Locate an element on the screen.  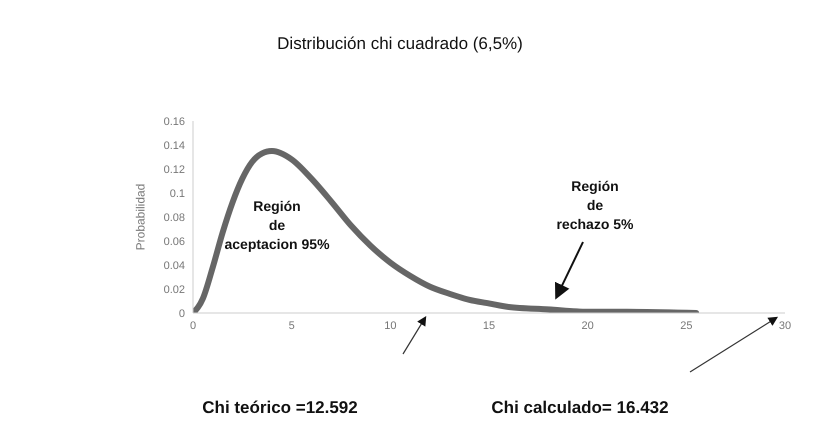
y-tick-label: 0.14 is located at coordinates (174, 146).